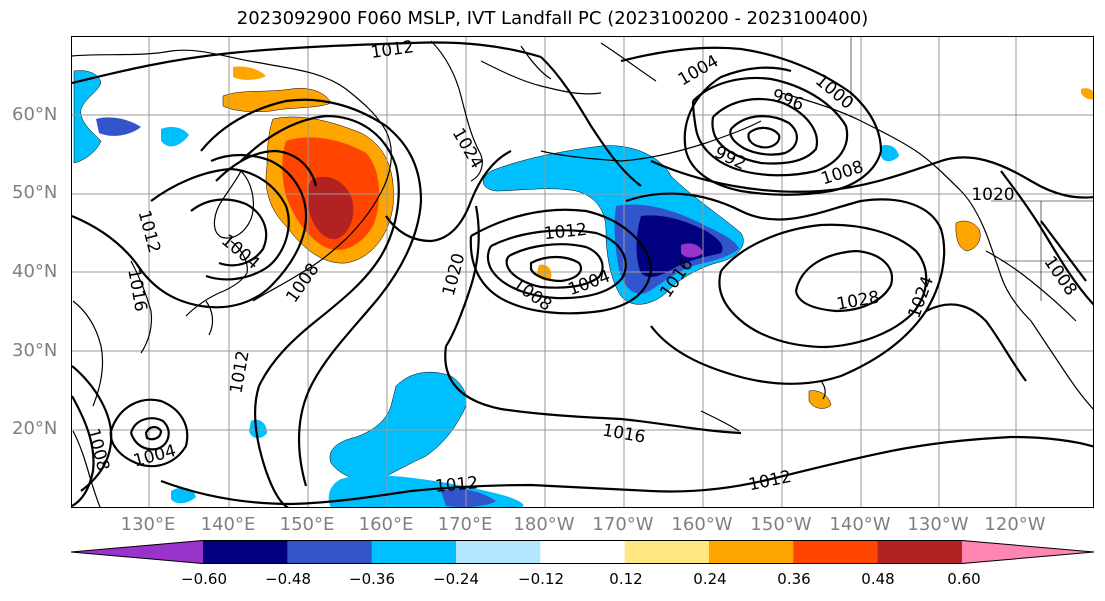  Describe the element at coordinates (858, 300) in the screenshot. I see `contour-label: 1028` at that location.